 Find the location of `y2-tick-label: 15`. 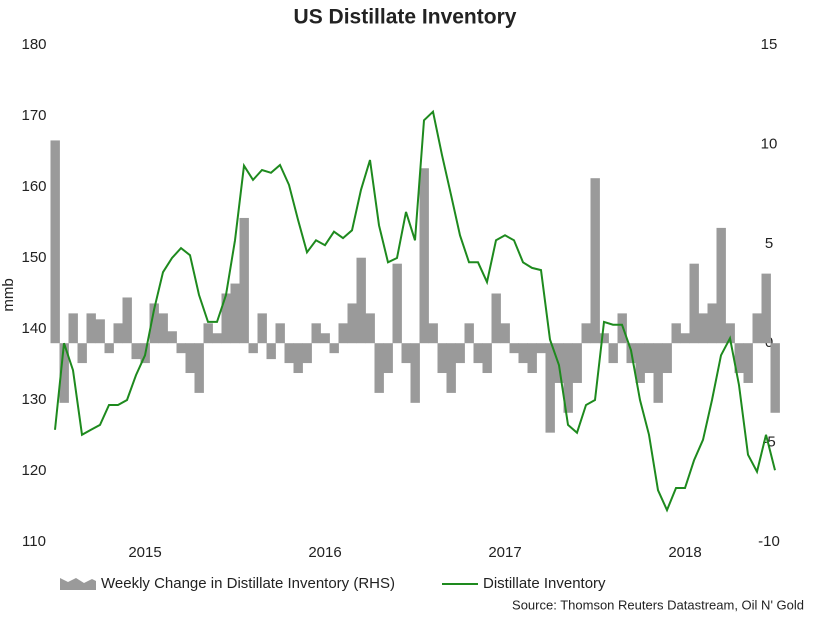

y2-tick-label: 15 is located at coordinates (769, 44).